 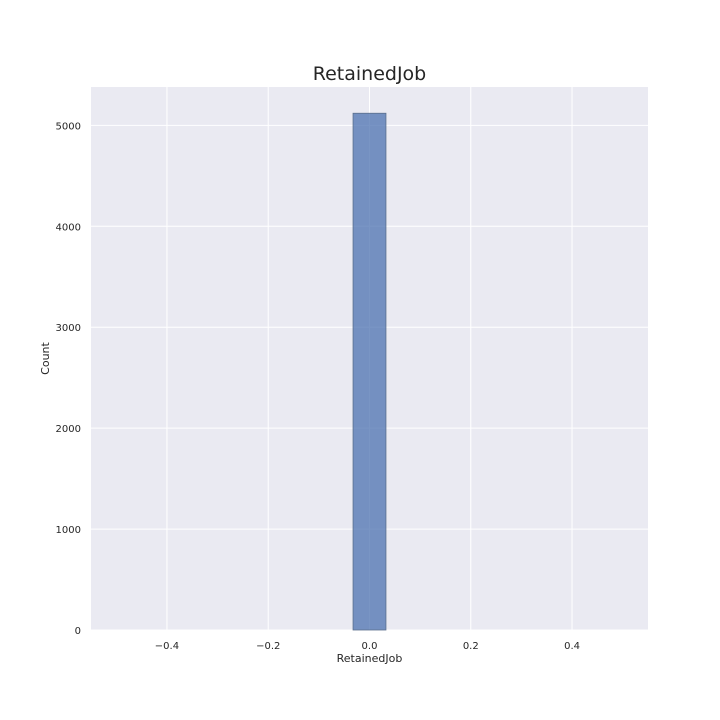 I want to click on x-tick-label: 0.0, so click(x=370, y=646).